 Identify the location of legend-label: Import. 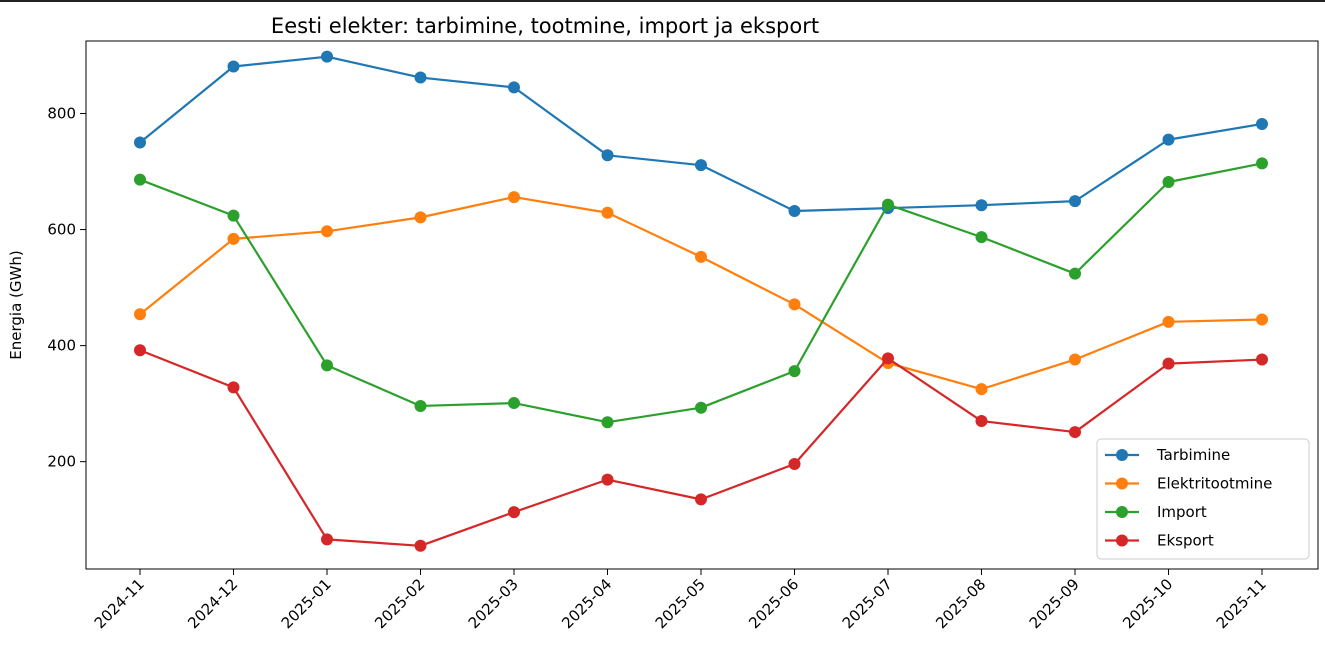
(1182, 512).